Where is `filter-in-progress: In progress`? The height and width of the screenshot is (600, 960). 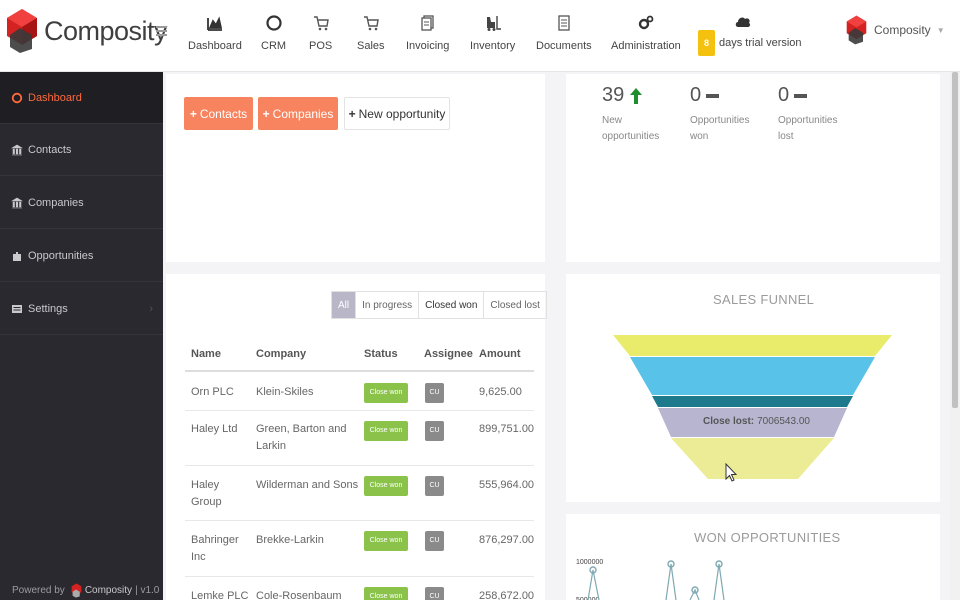
filter-in-progress: In progress is located at coordinates (386, 305).